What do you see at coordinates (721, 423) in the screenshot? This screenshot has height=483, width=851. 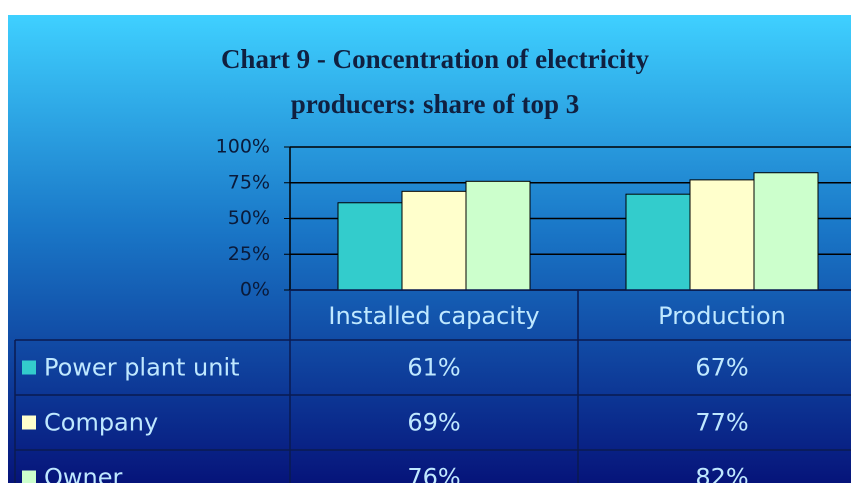 I see `data-label: 77%` at bounding box center [721, 423].